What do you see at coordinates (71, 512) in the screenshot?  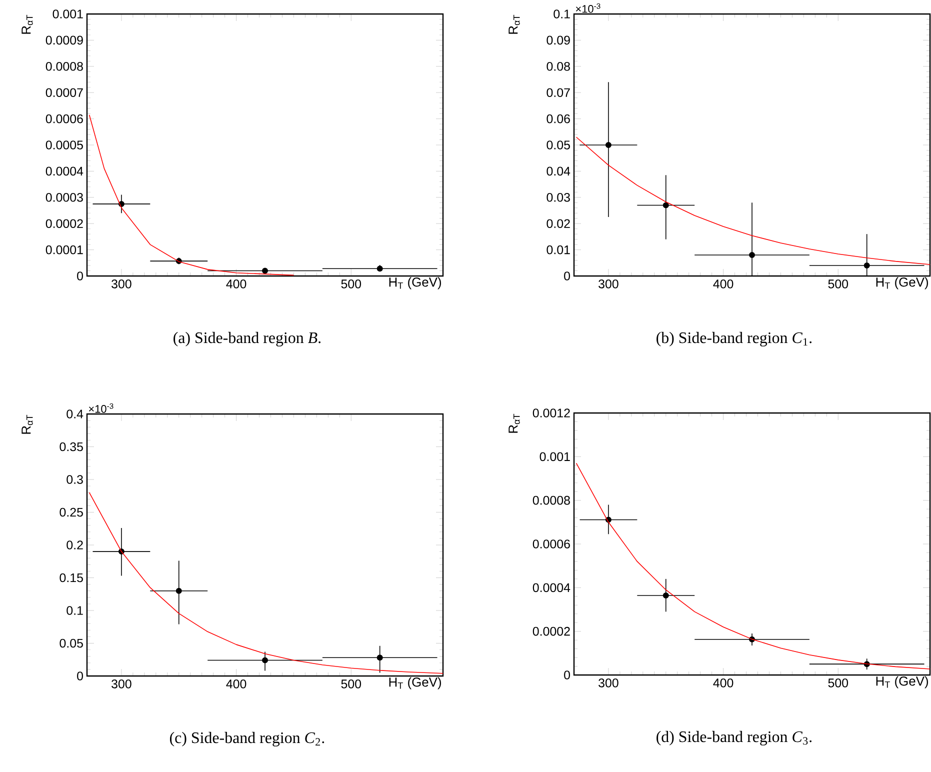 I see `y-tick-label: 0.25` at bounding box center [71, 512].